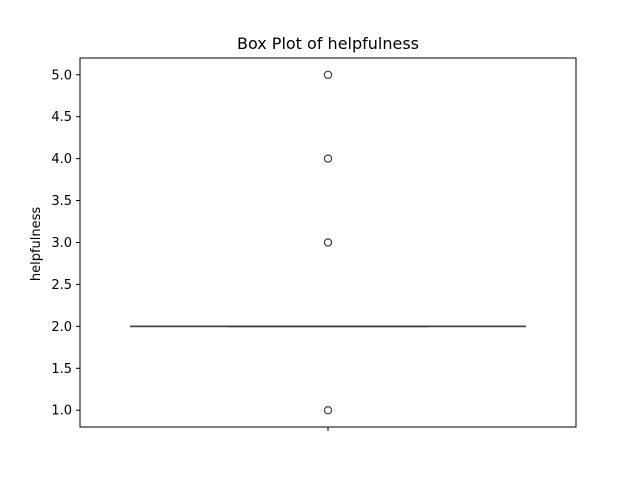 The image size is (640, 480). What do you see at coordinates (61, 75) in the screenshot?
I see `y-tick-label: 5.0` at bounding box center [61, 75].